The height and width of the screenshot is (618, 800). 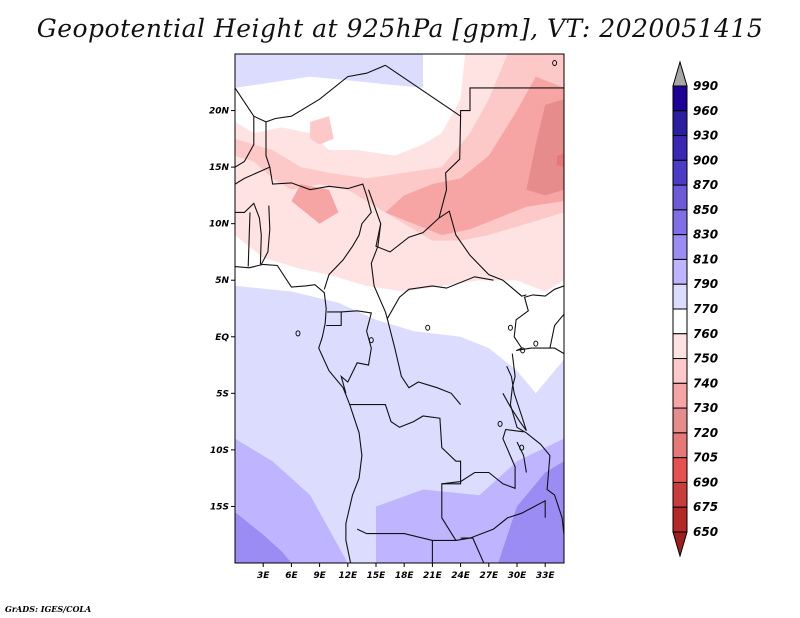 I want to click on x-tick-label: 24E, so click(x=461, y=576).